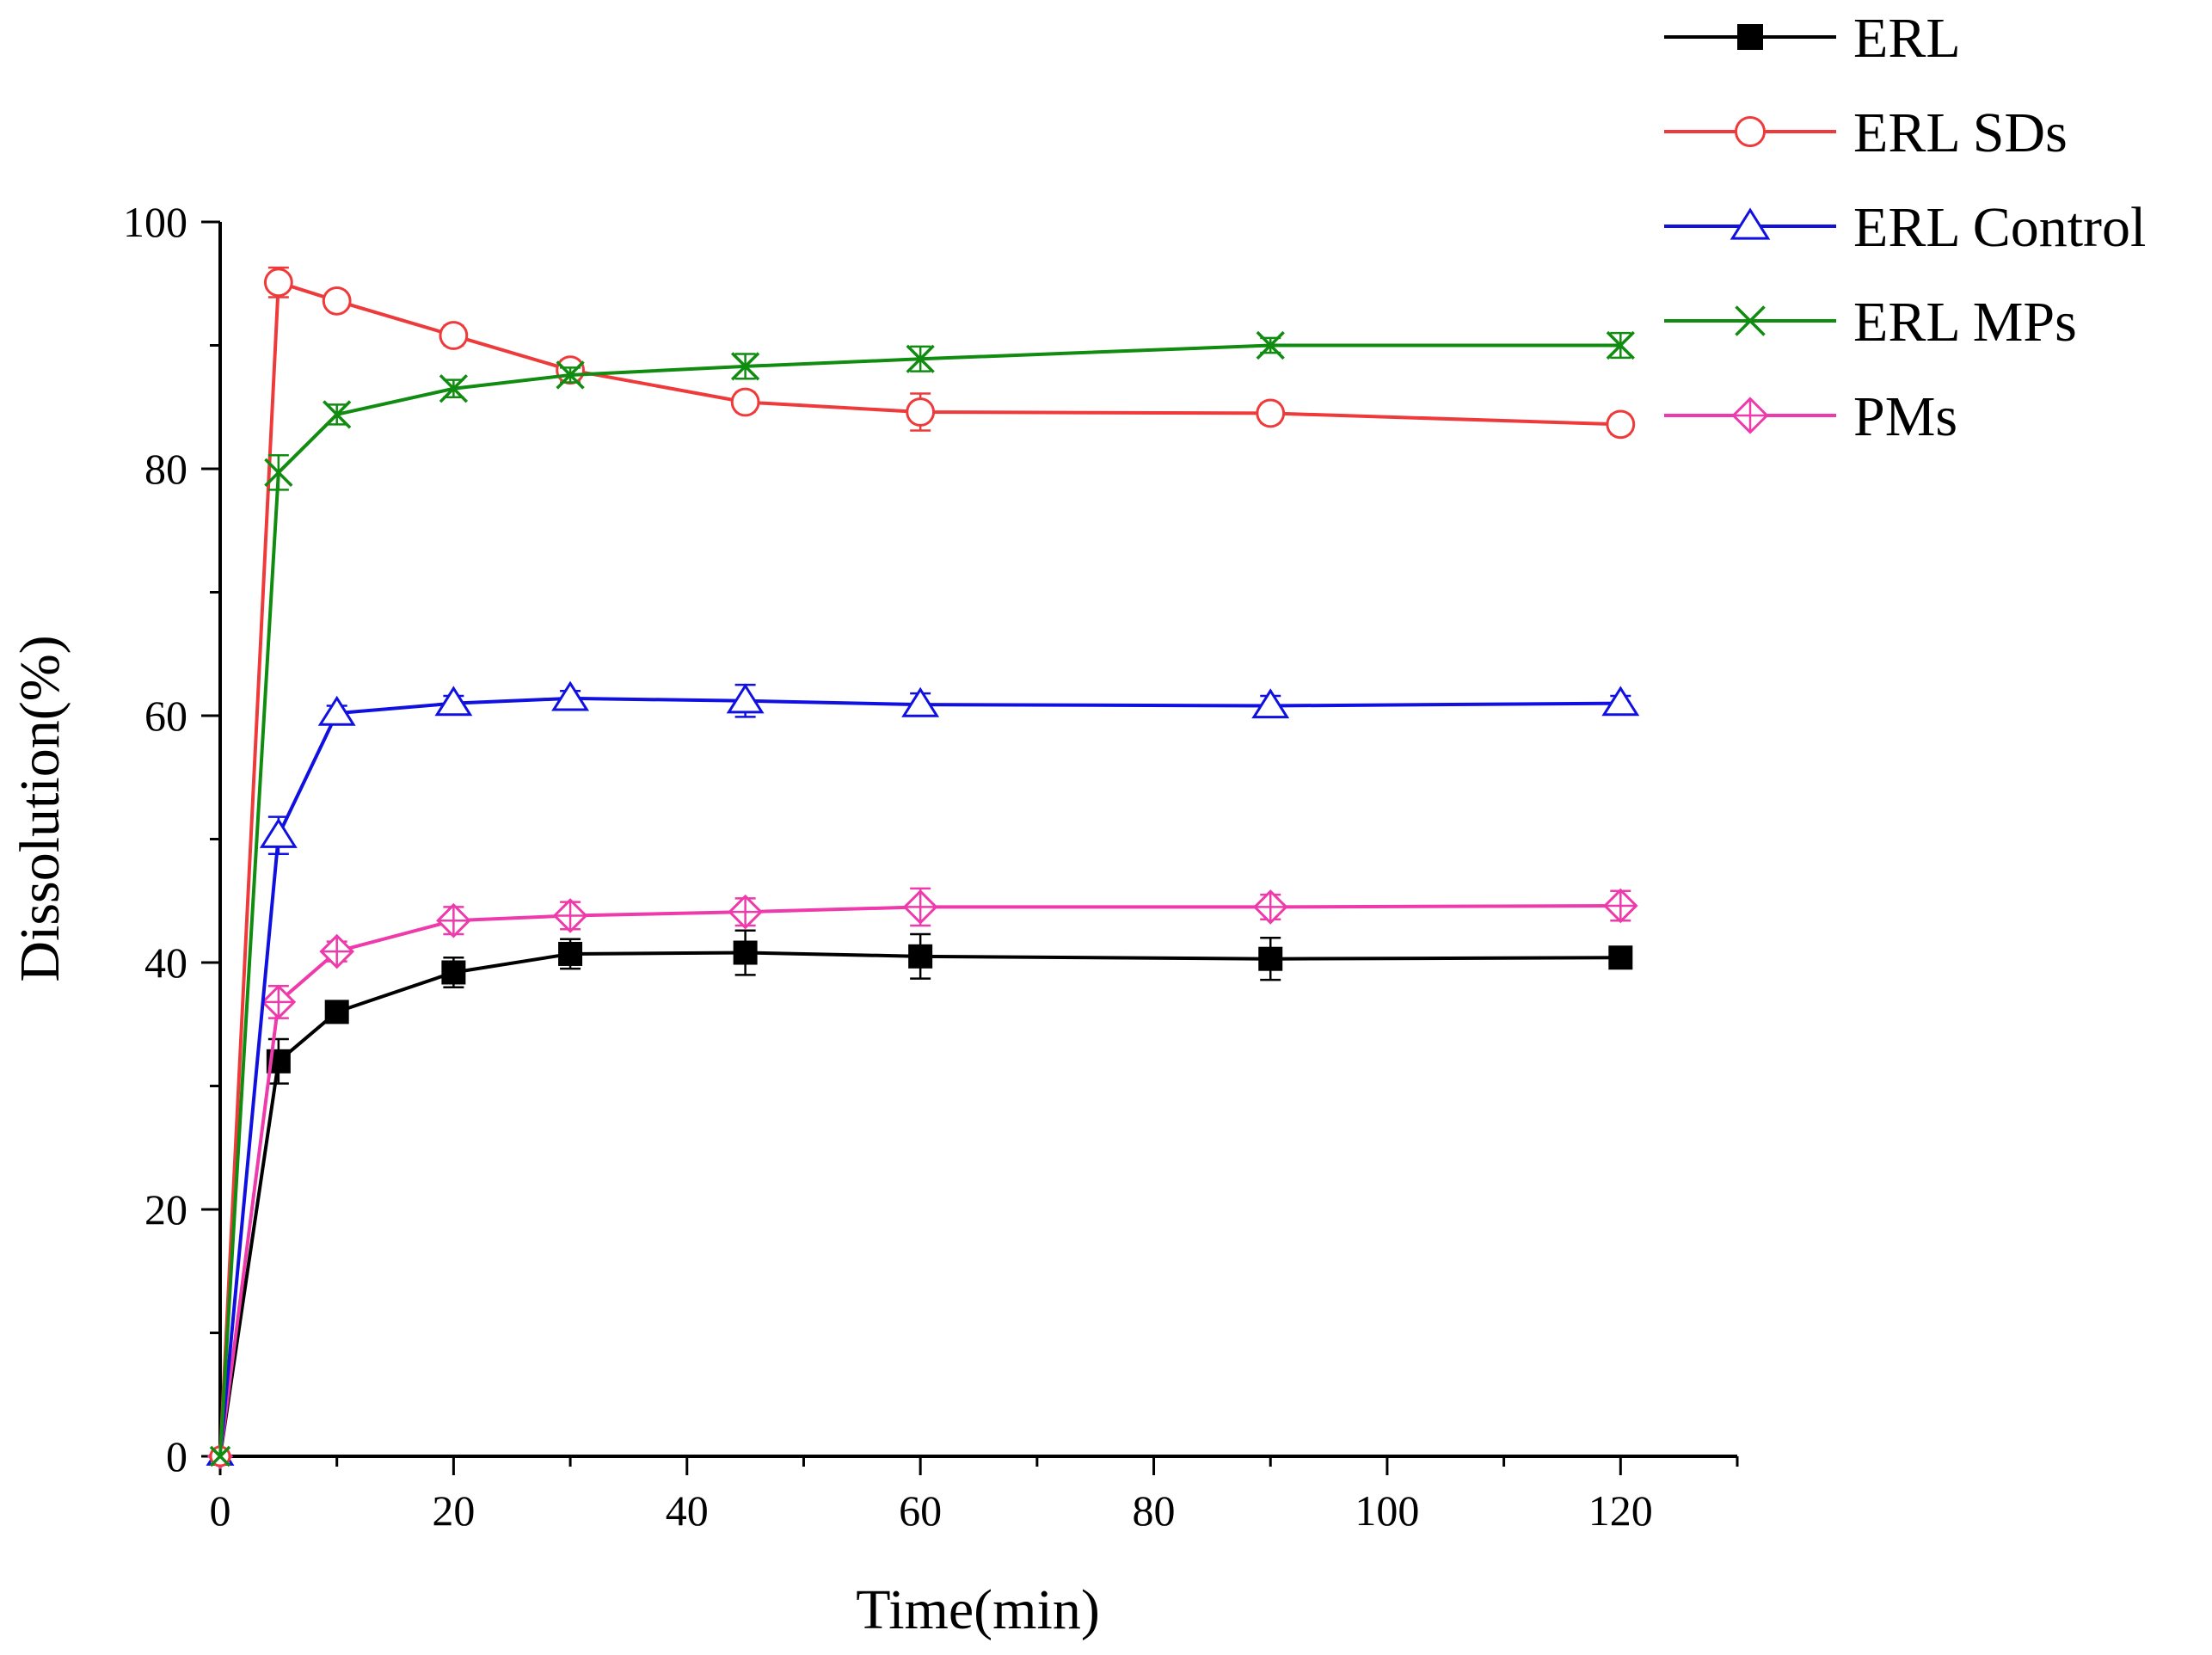 Image resolution: width=2212 pixels, height=1655 pixels. Describe the element at coordinates (1813, 38) in the screenshot. I see `legend-item-erl: ERL` at that location.